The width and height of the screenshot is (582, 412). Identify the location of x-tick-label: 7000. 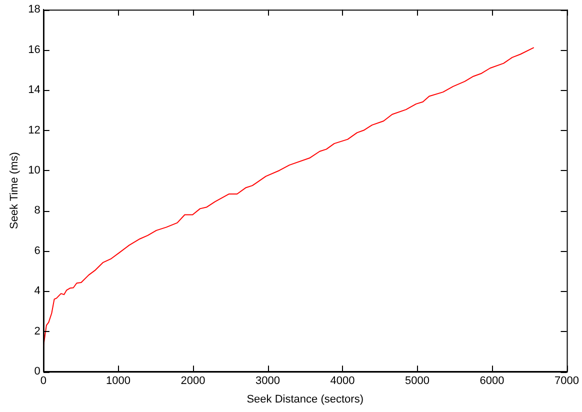
(567, 381).